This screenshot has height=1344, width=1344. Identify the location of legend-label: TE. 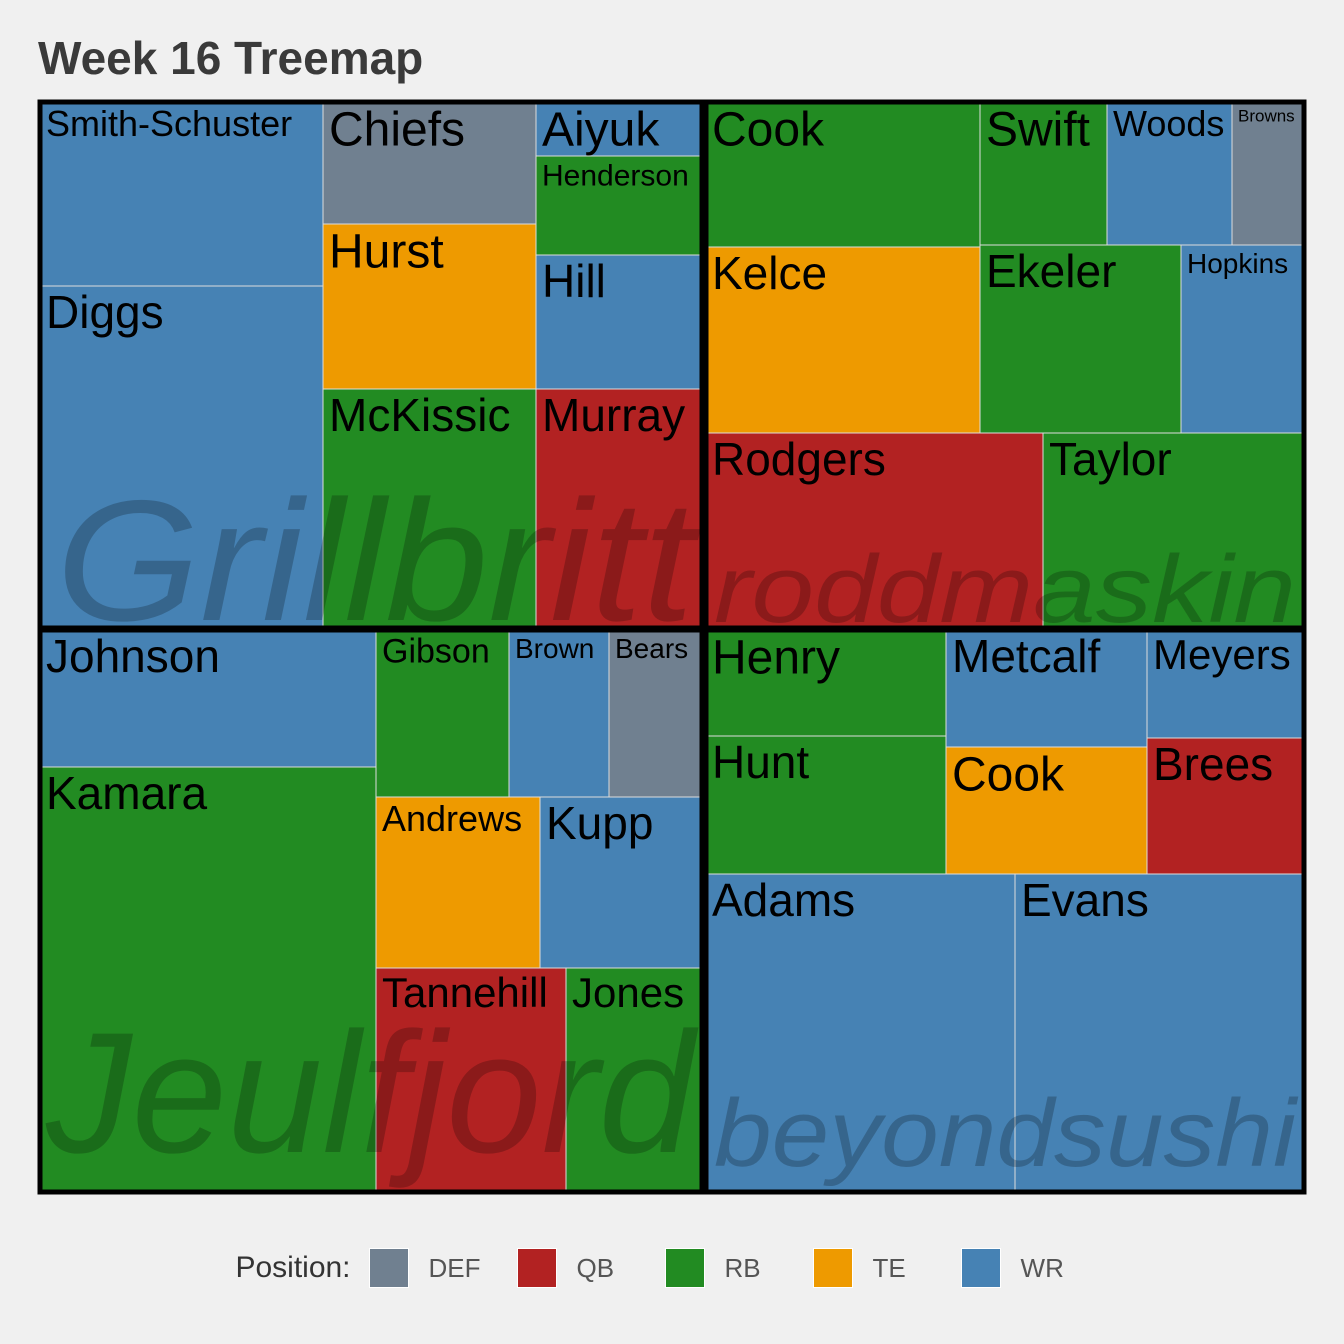
(889, 1267).